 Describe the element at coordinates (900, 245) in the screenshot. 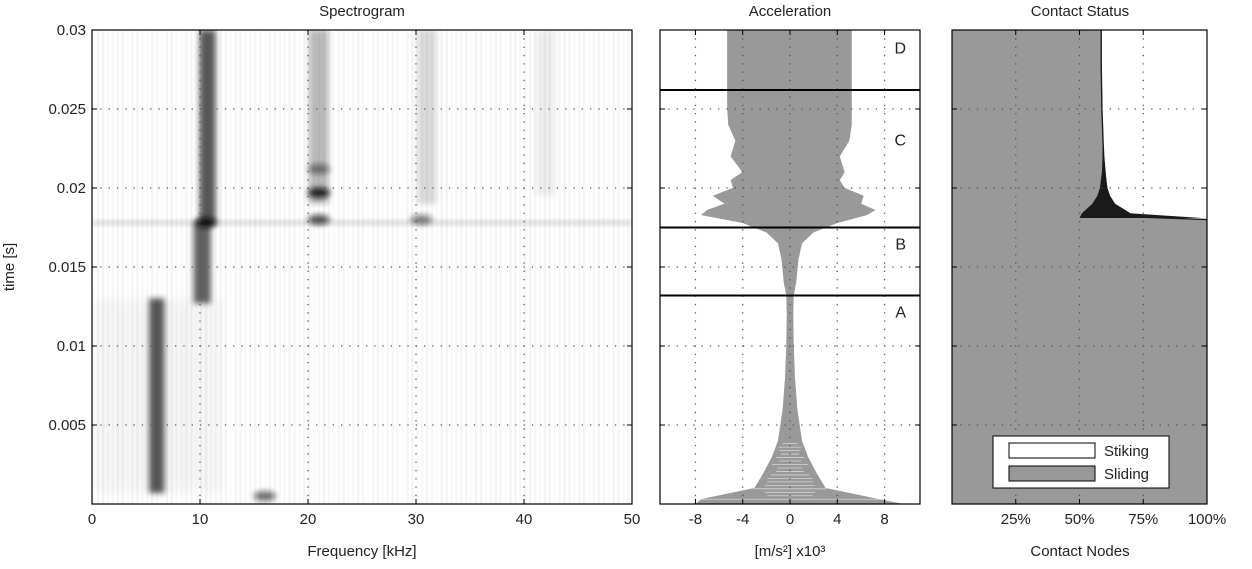

I see `phase-label: B` at that location.